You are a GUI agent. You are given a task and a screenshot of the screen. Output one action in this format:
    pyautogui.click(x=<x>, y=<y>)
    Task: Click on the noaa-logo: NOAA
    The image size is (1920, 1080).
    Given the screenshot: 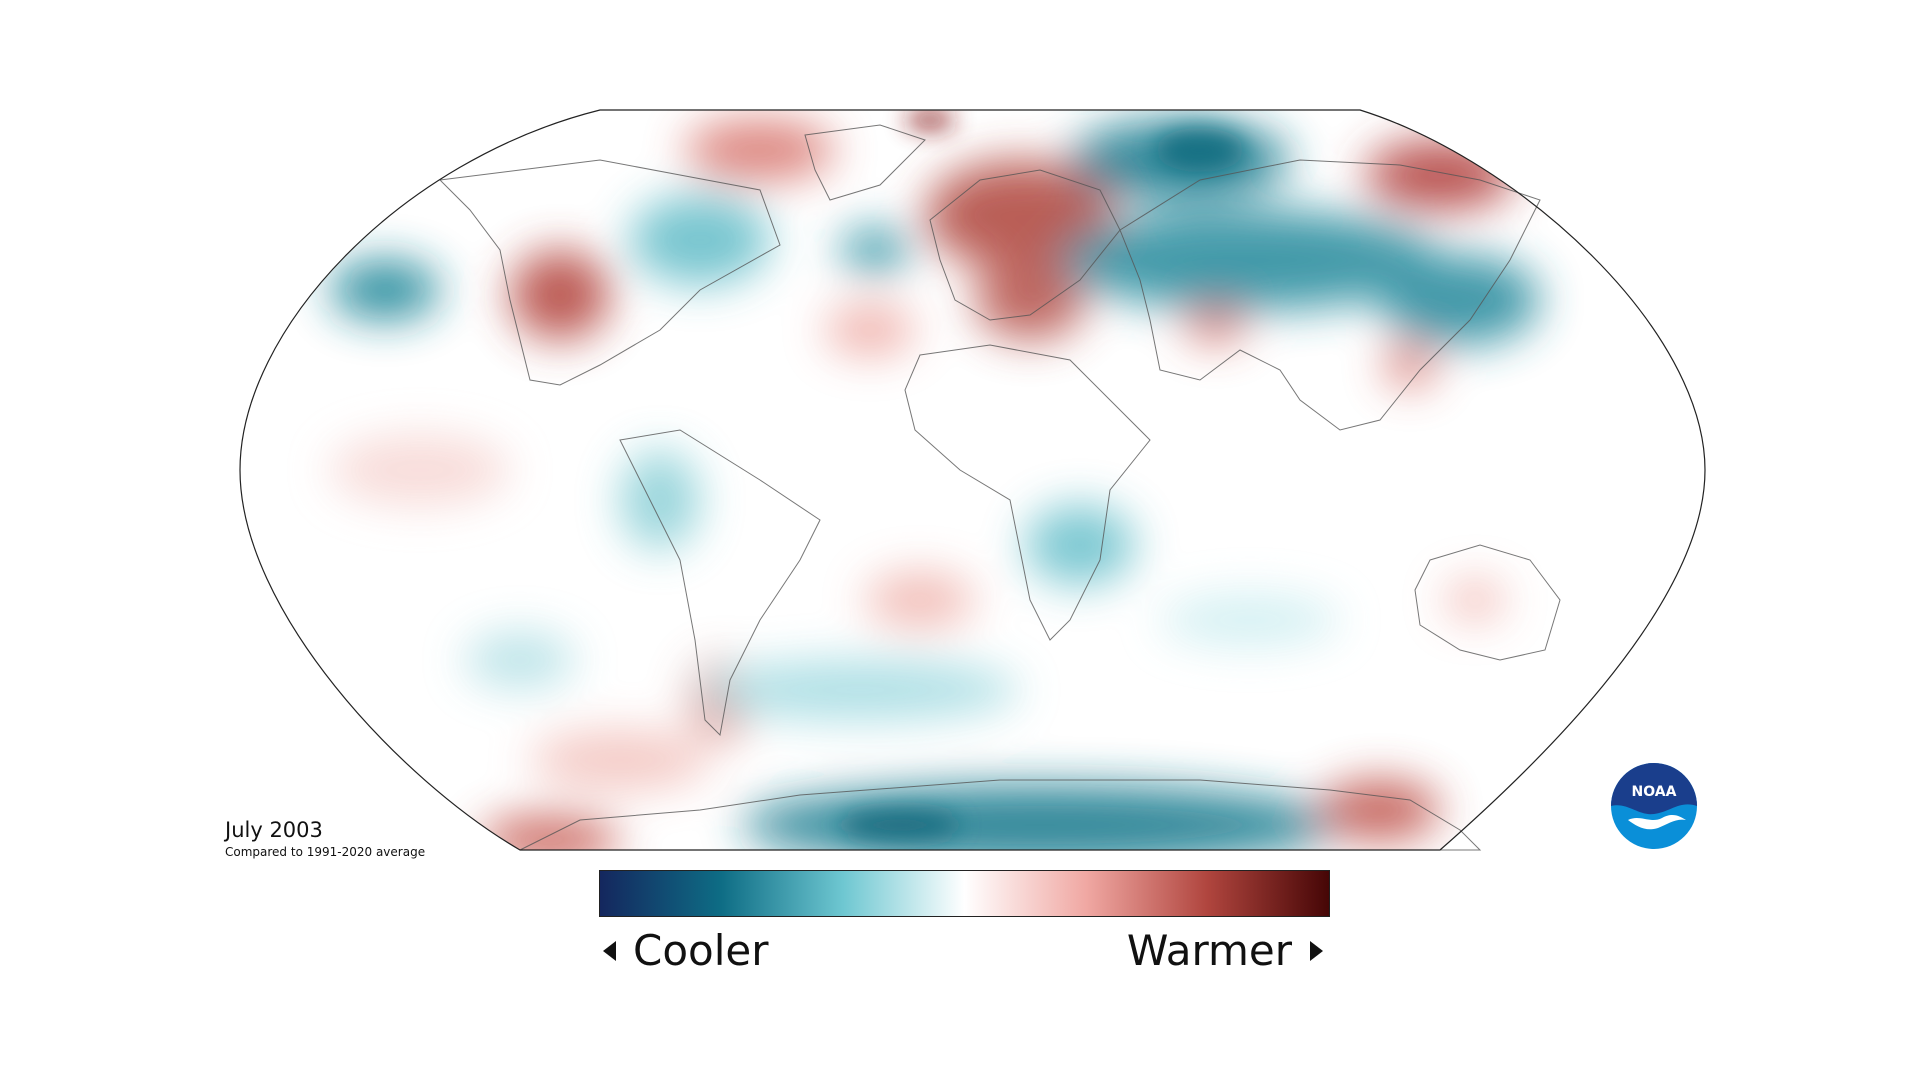 What is the action you would take?
    pyautogui.click(x=1654, y=806)
    